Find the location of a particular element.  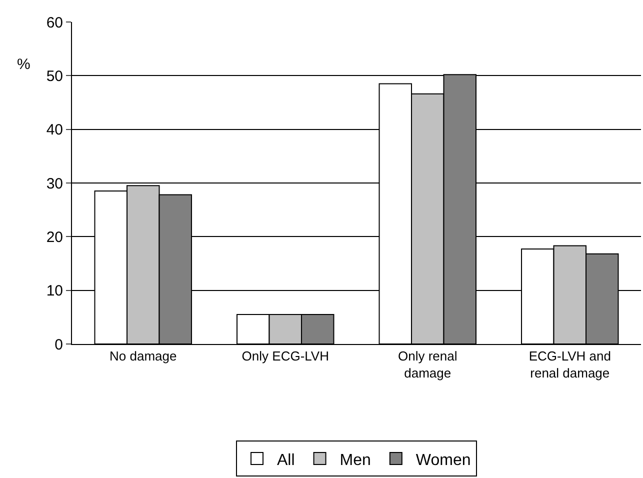

y-tick-label: 10 is located at coordinates (54, 291).